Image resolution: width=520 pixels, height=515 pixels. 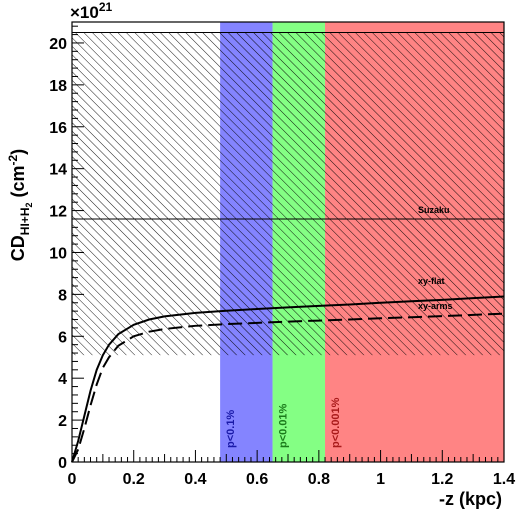 What do you see at coordinates (18, 248) in the screenshot?
I see `y-axis-title-main: CD` at bounding box center [18, 248].